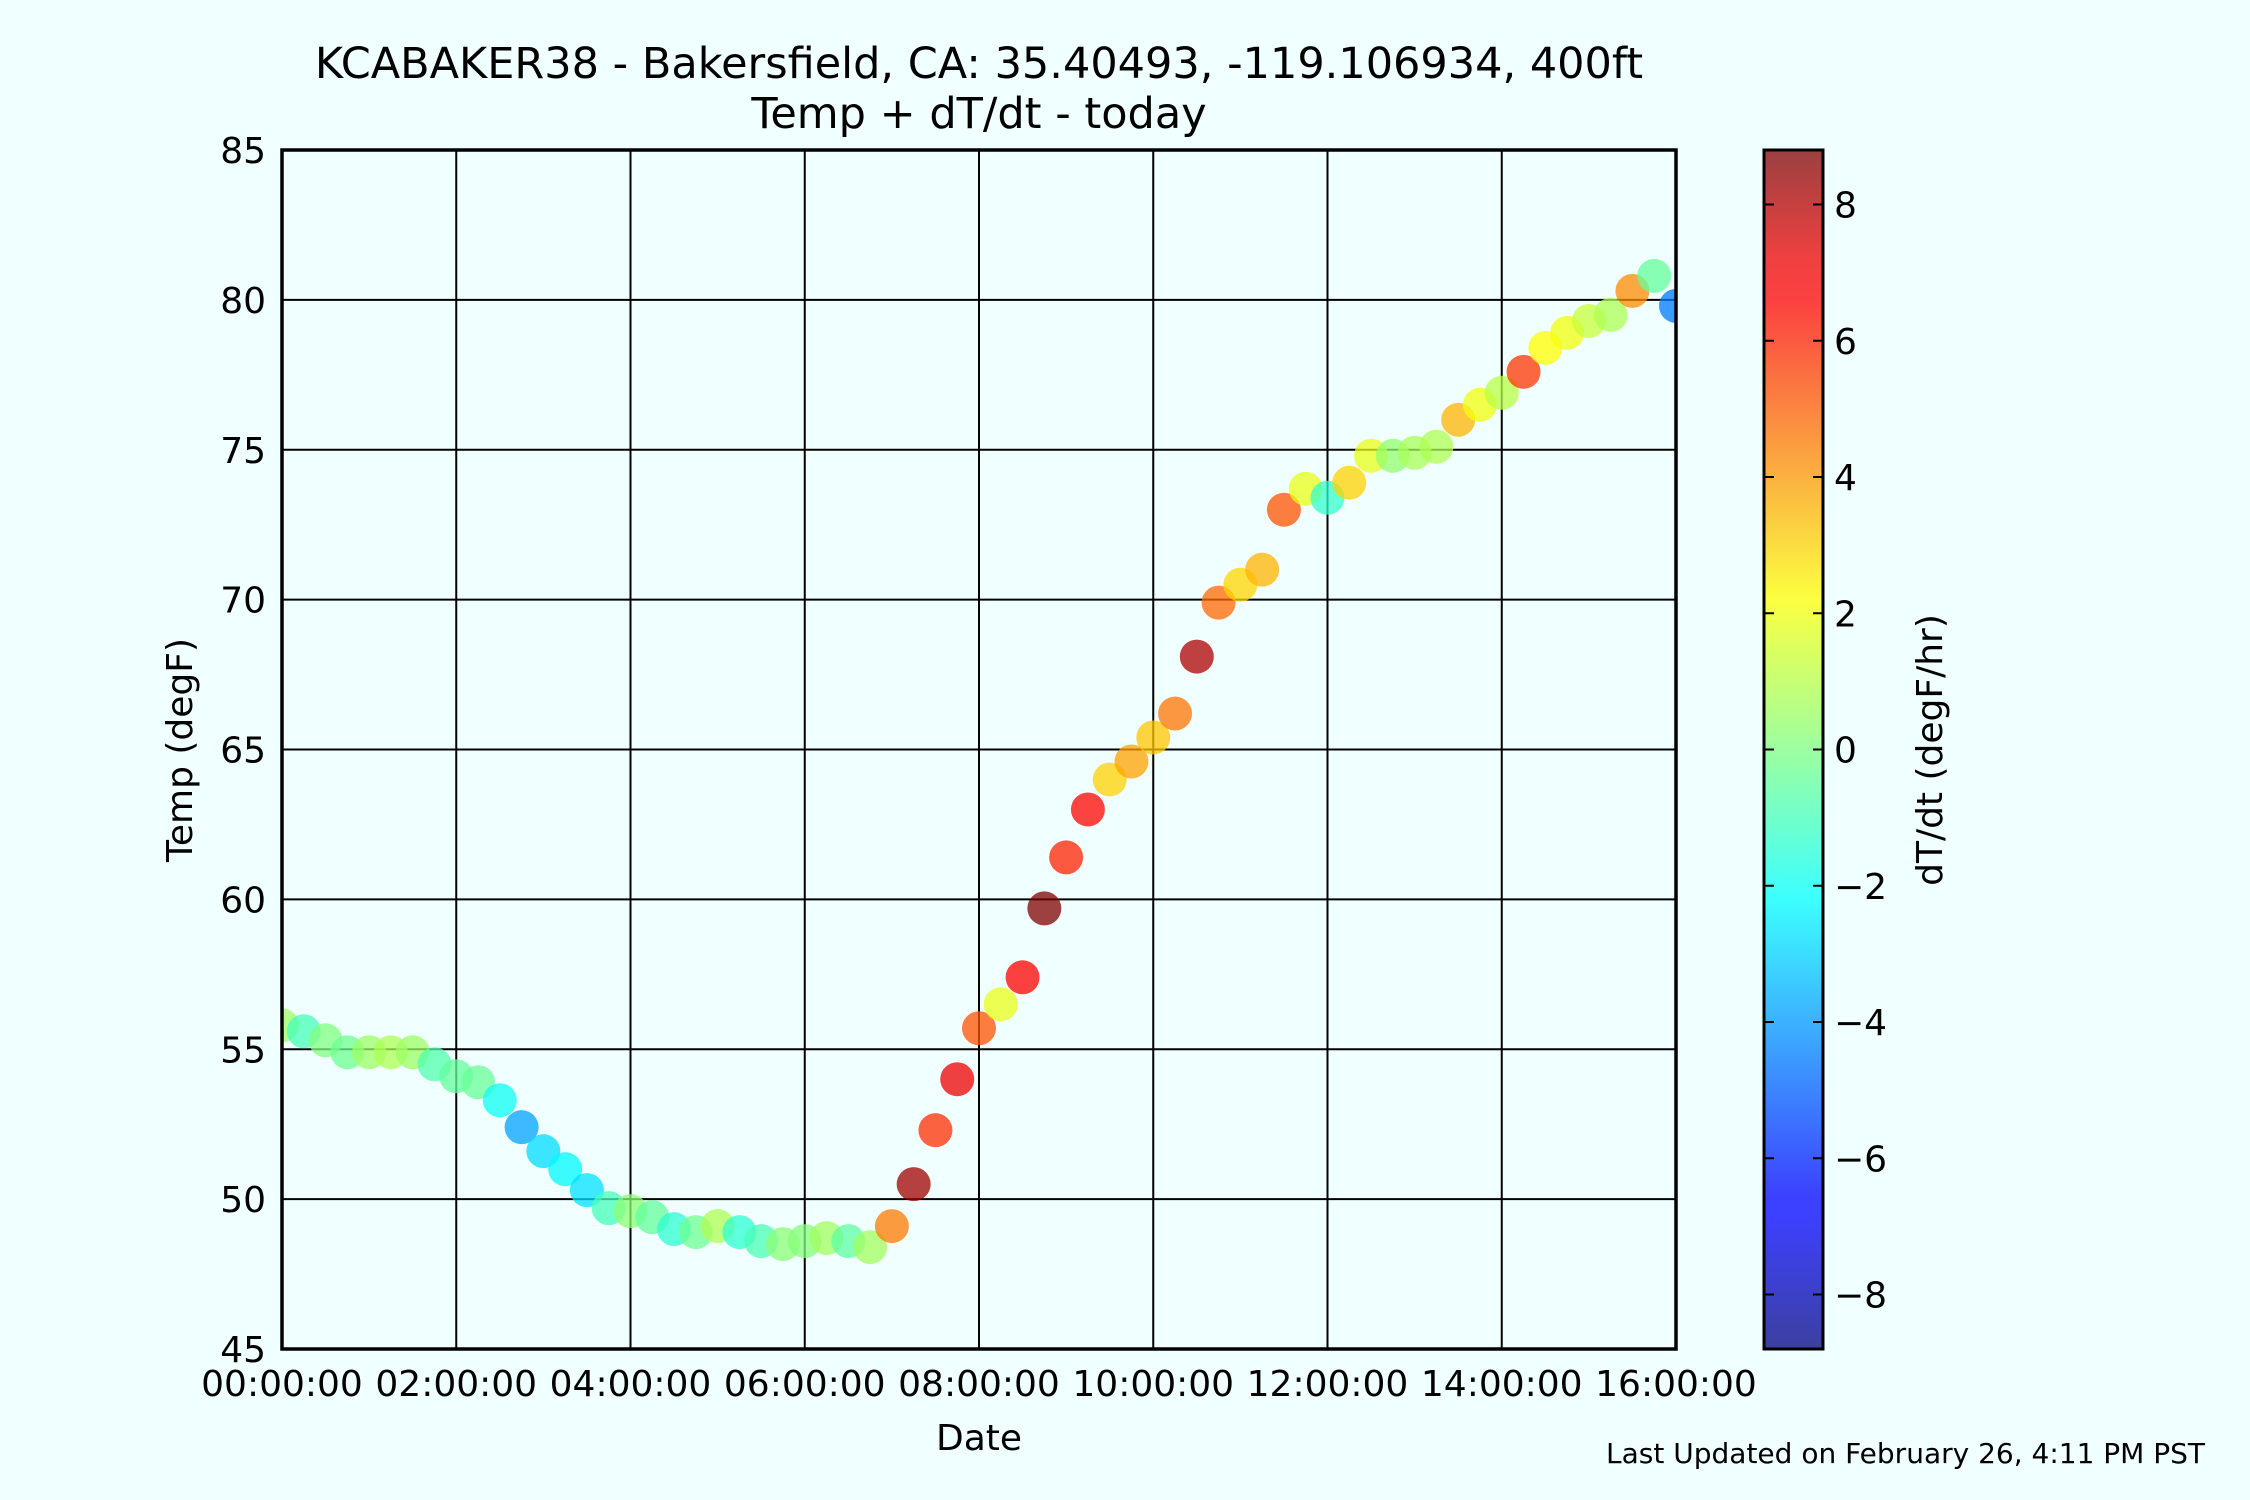  I want to click on x-tick-label: 10:00:00, so click(1153, 1384).